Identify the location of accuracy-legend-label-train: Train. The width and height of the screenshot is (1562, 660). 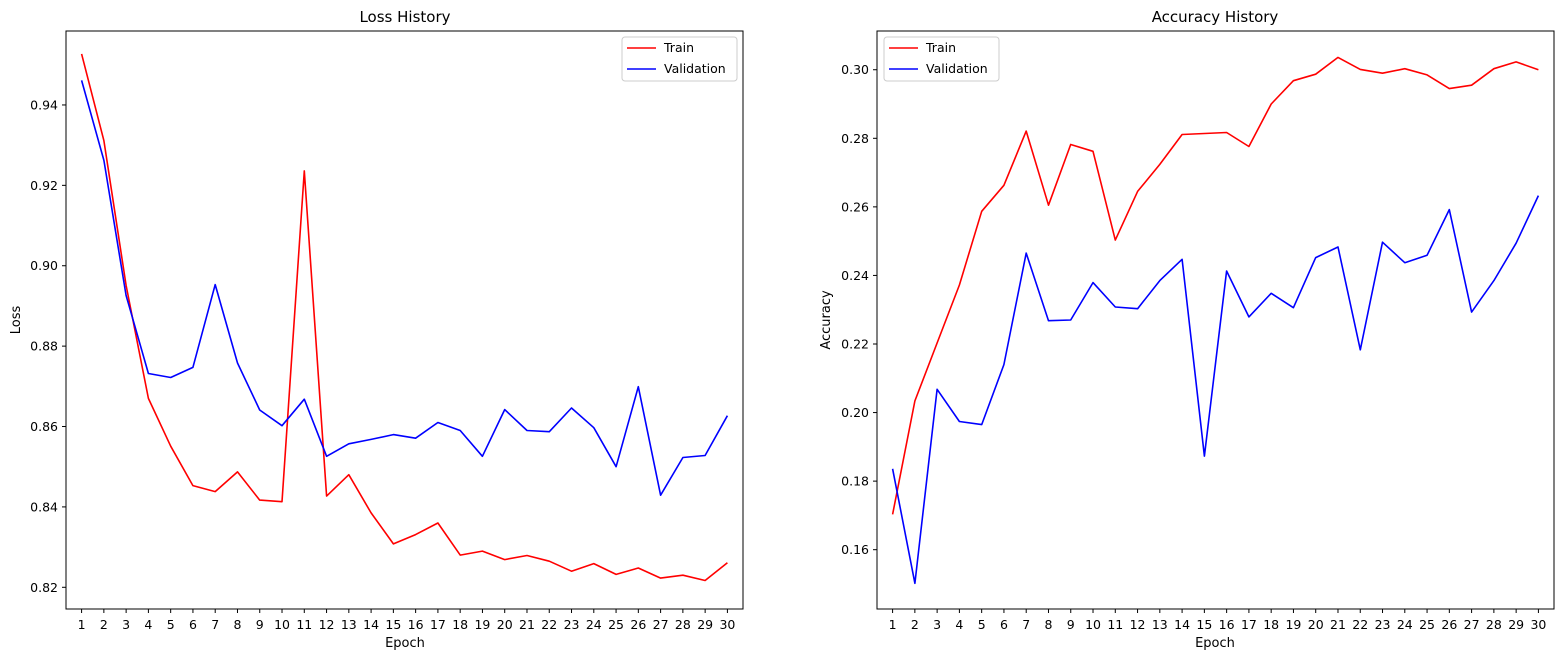
(940, 47).